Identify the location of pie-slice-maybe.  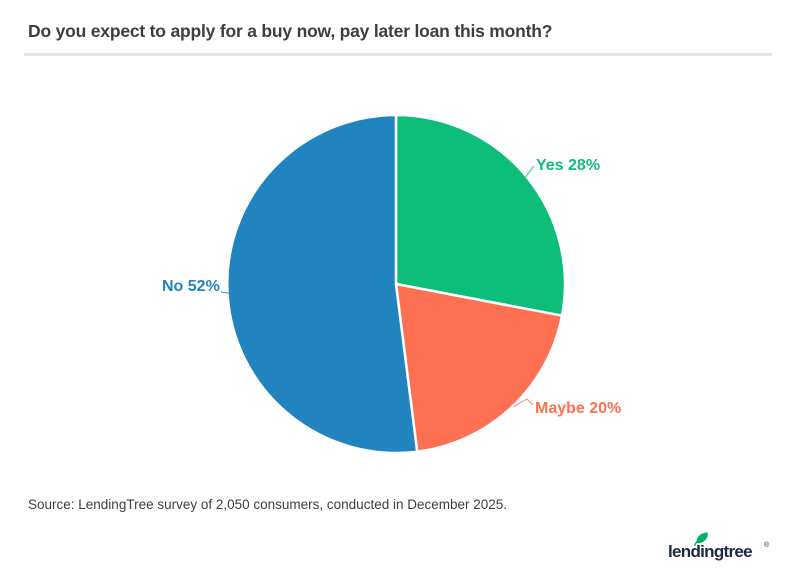
(479, 367).